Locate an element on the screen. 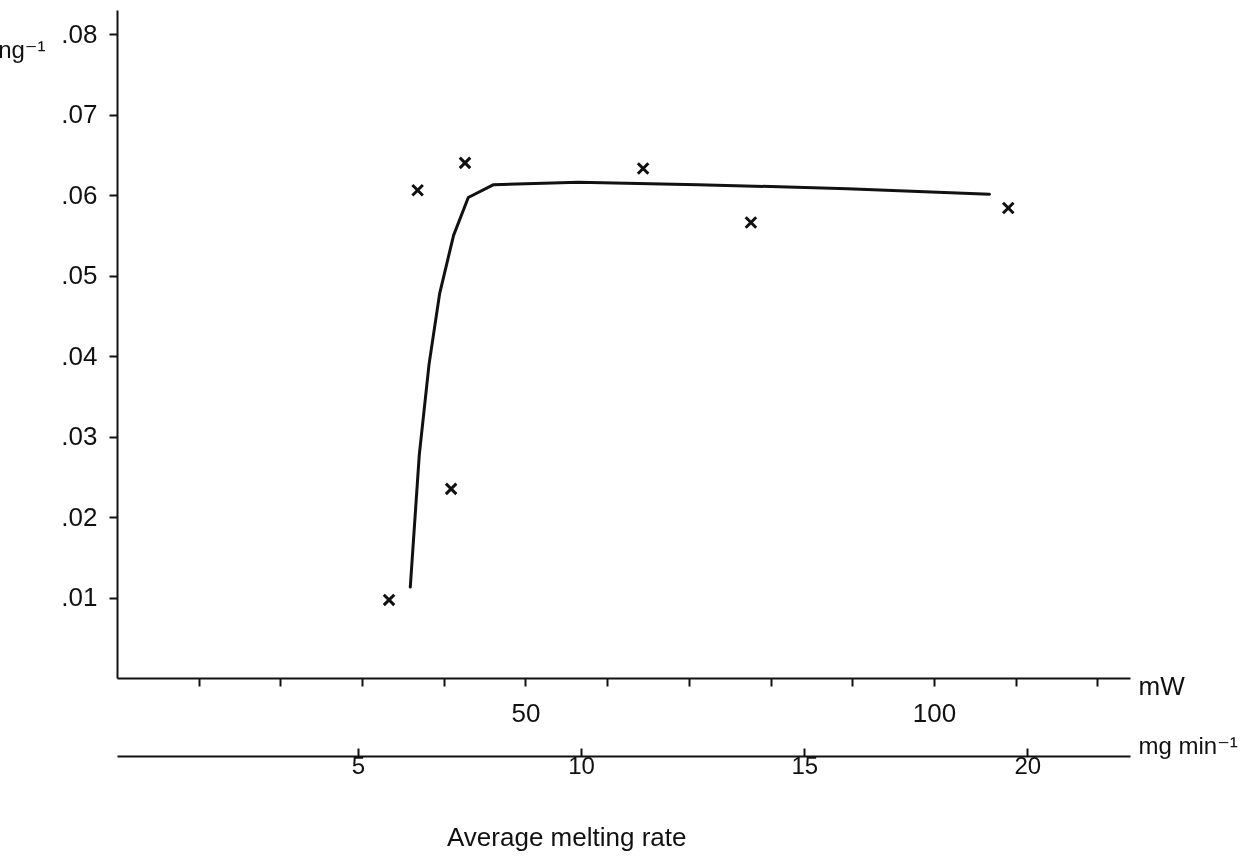 The image size is (1258, 856). y-tick-label: .07 is located at coordinates (79, 114).